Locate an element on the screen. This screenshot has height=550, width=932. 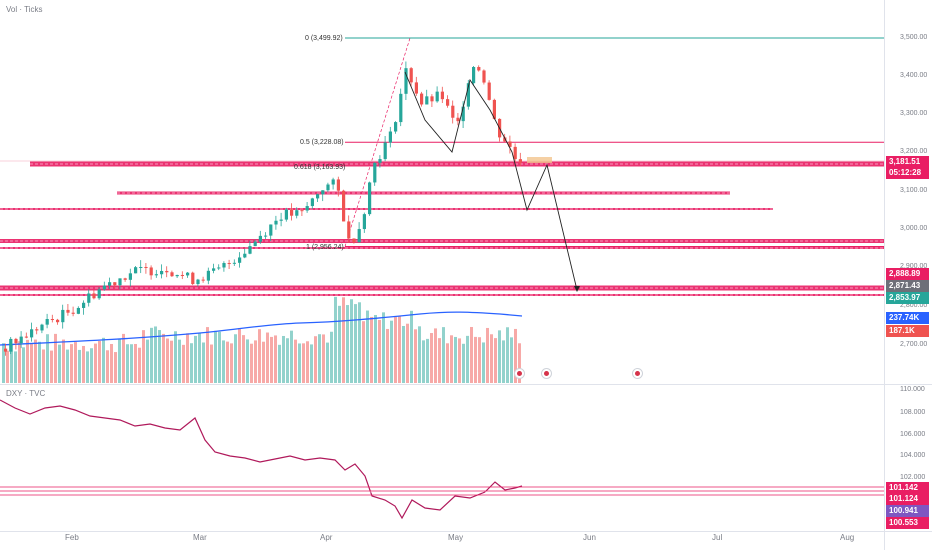
fib-trend-line is located at coordinates (377, 142).